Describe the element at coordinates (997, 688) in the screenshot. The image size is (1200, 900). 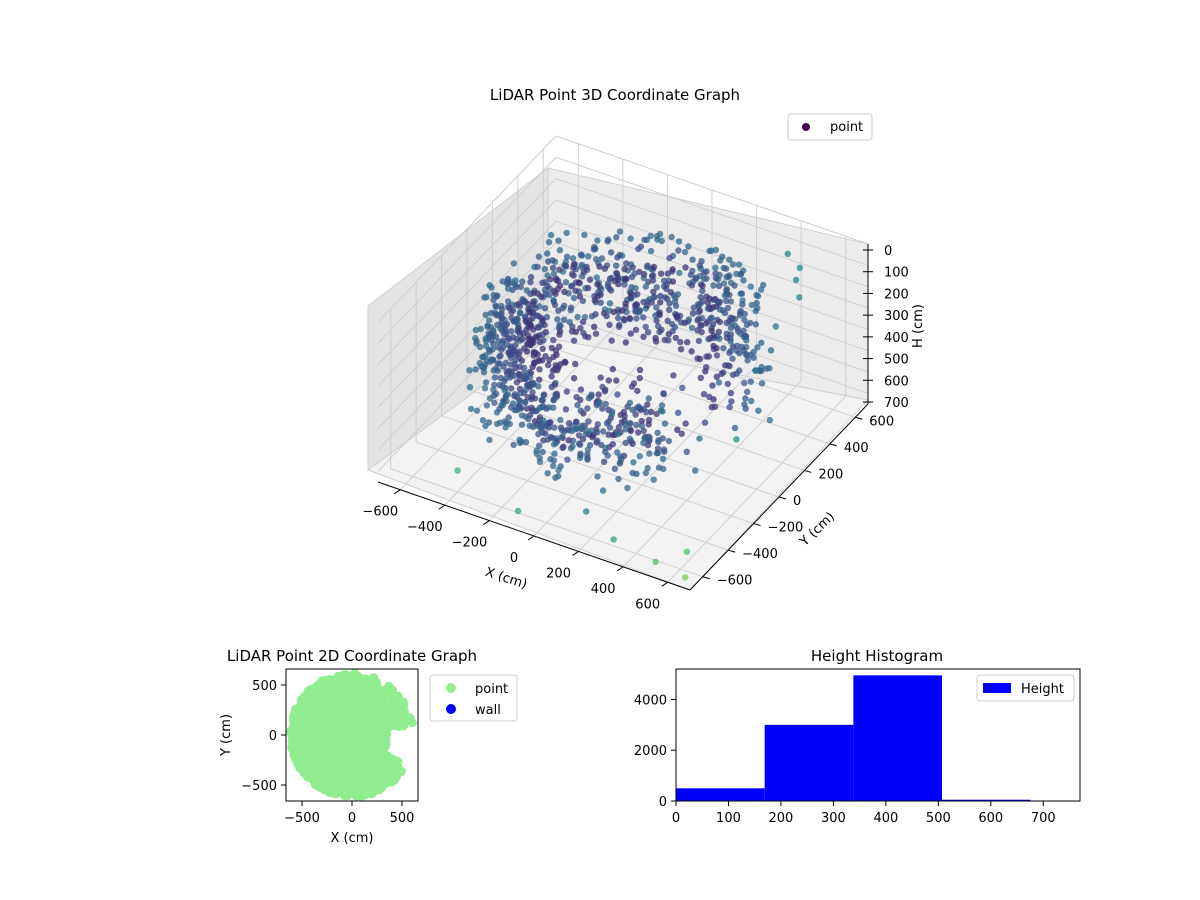
I see `legend-hist-swatch` at that location.